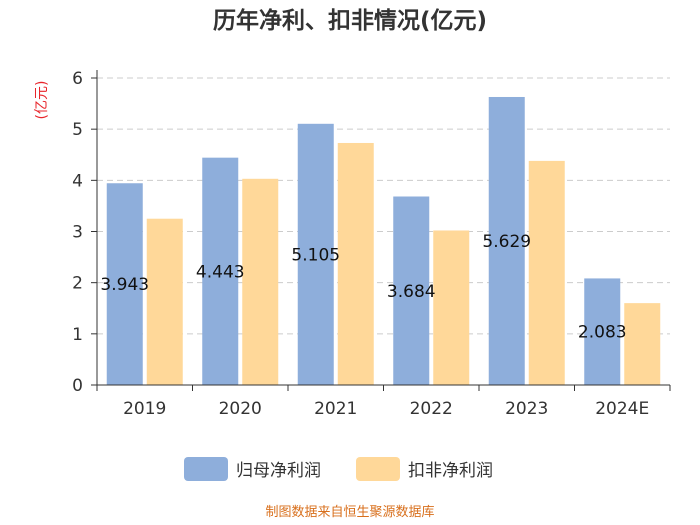 This screenshot has height=525, width=700. What do you see at coordinates (77, 233) in the screenshot?
I see `y-tick-label: 3` at bounding box center [77, 233].